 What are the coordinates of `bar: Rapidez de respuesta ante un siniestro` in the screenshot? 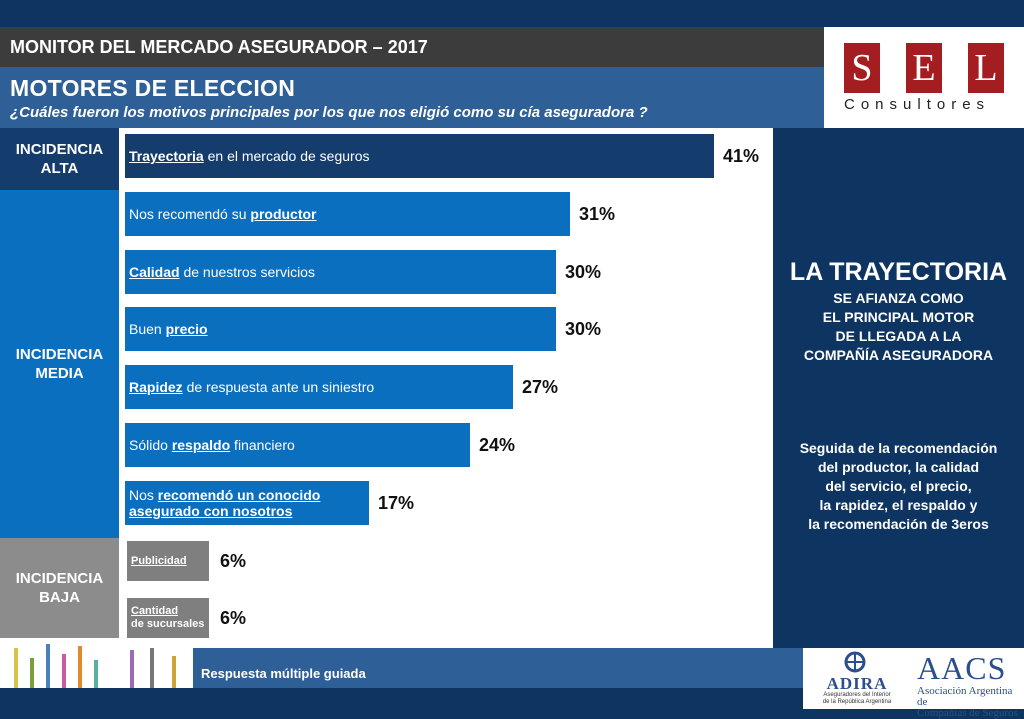 It's located at (319, 387).